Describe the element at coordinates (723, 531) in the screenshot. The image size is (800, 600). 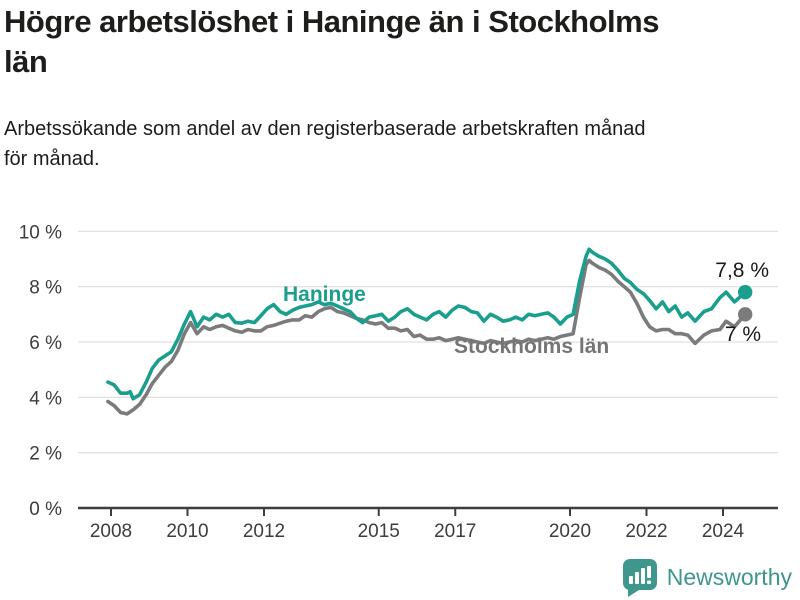
I see `x-axis-label: 2024` at that location.